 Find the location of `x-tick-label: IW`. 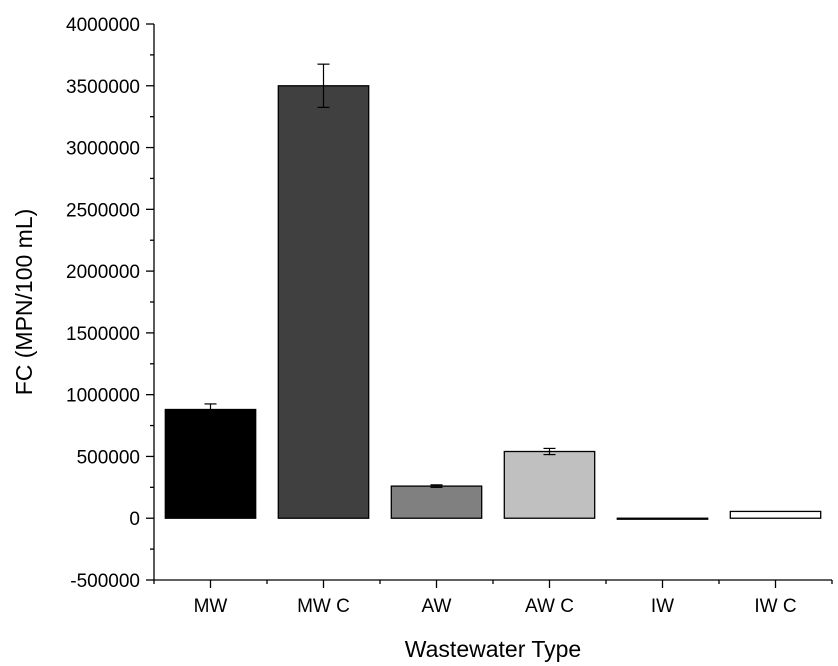

x-tick-label: IW is located at coordinates (662, 606).